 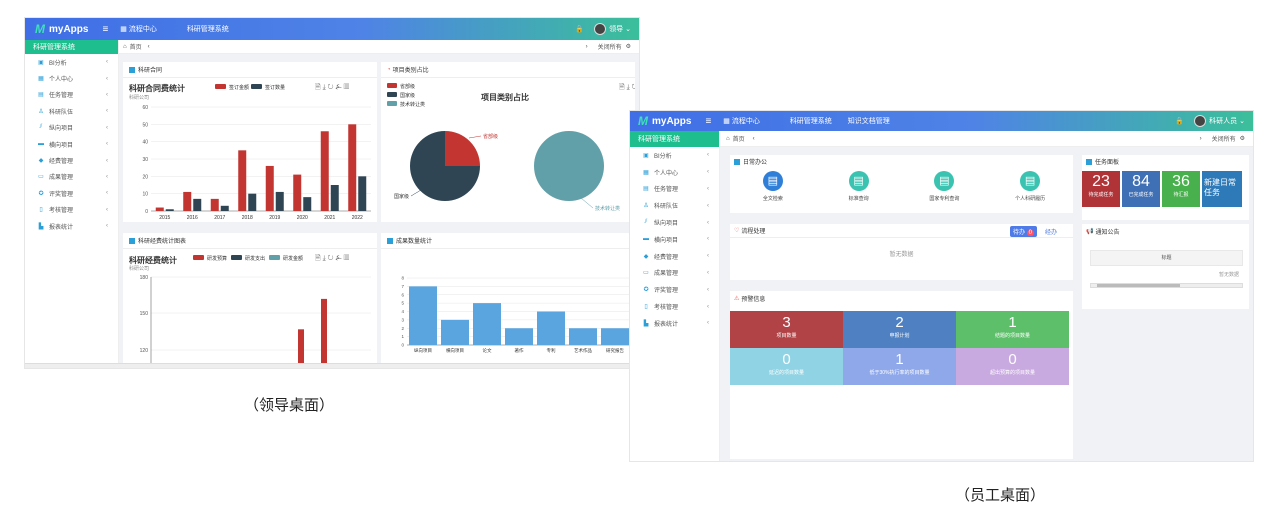 What do you see at coordinates (899, 366) in the screenshot?
I see `warning-tile-4: 1 低于30%执行率的项目数量` at bounding box center [899, 366].